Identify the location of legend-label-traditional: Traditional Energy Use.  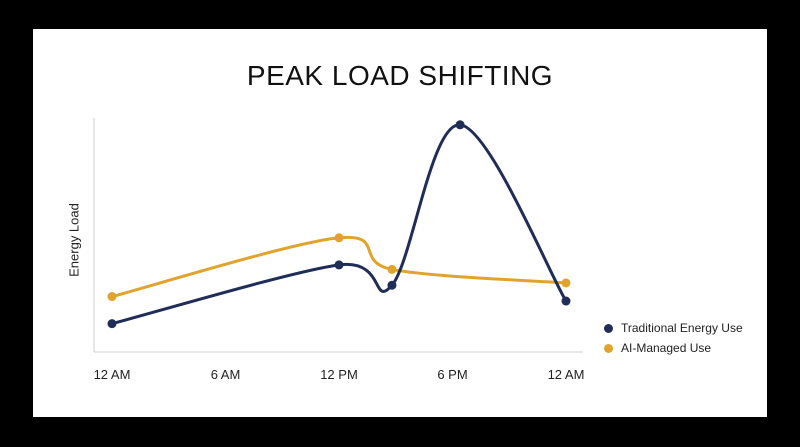
(682, 328).